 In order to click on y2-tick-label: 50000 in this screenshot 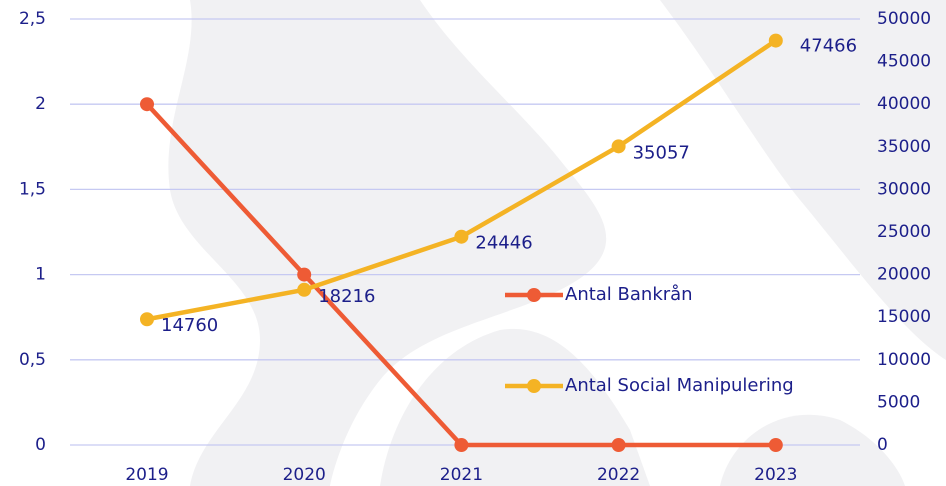, I will do `click(904, 19)`.